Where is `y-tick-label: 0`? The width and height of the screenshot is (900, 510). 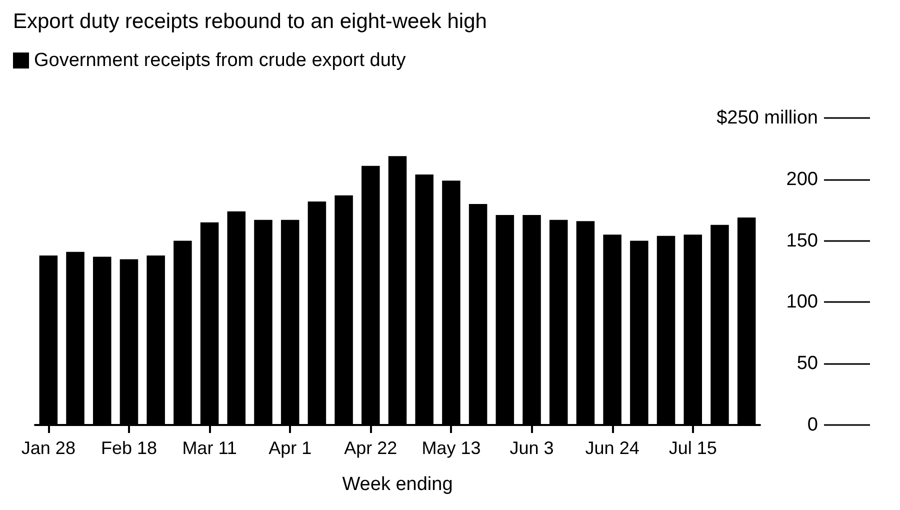
y-tick-label: 0 is located at coordinates (812, 425).